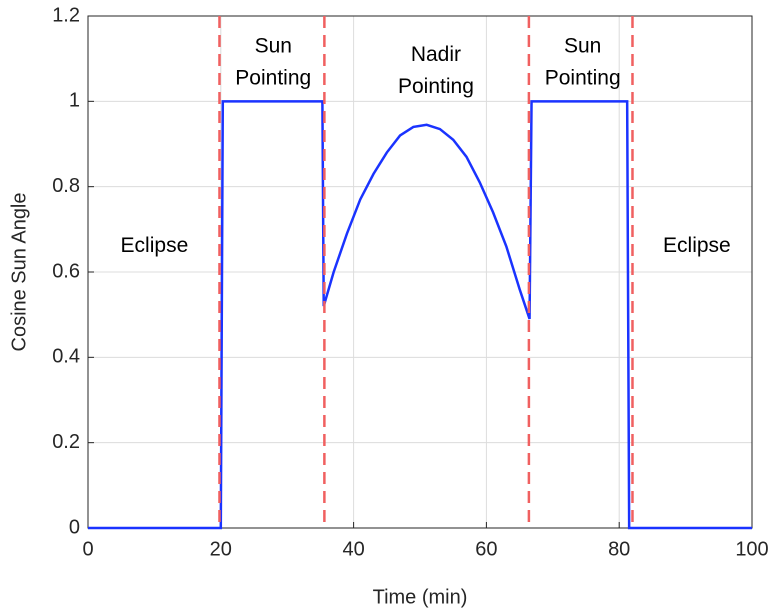 The image size is (780, 616). I want to click on x-tick-label: 0, so click(87, 549).